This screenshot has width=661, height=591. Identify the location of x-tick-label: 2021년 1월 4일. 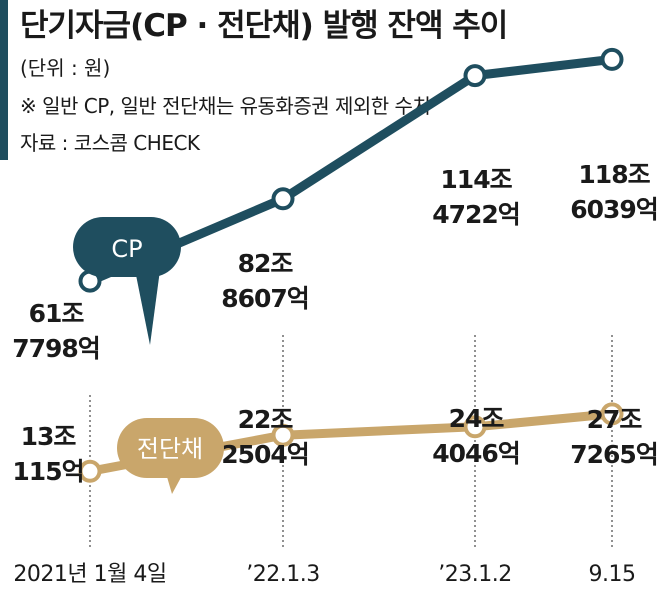
(89, 574).